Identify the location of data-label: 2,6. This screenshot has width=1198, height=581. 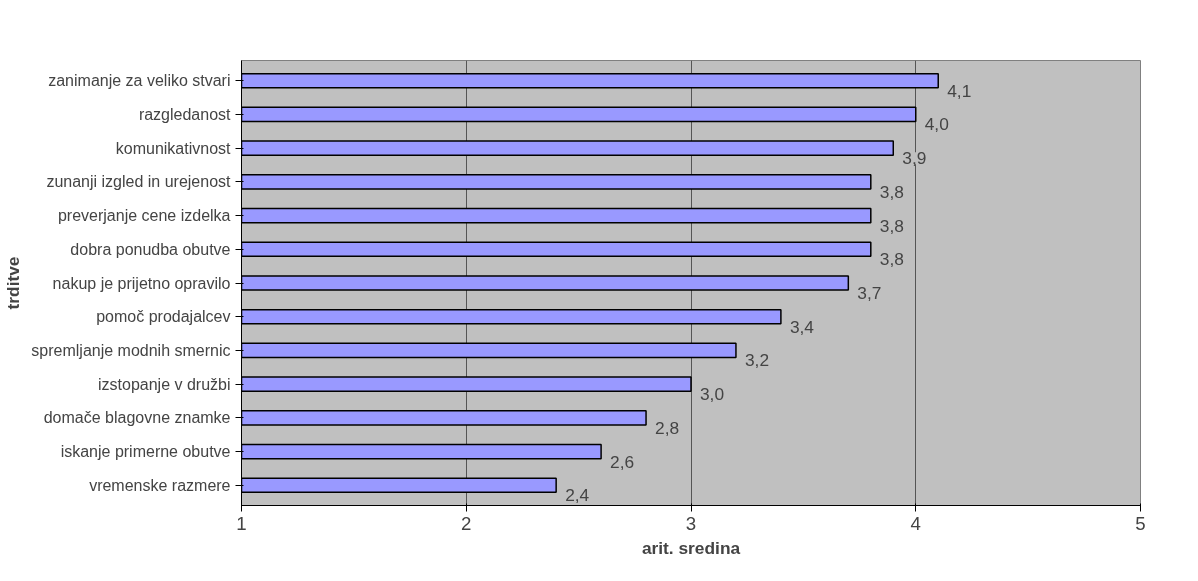
(622, 461).